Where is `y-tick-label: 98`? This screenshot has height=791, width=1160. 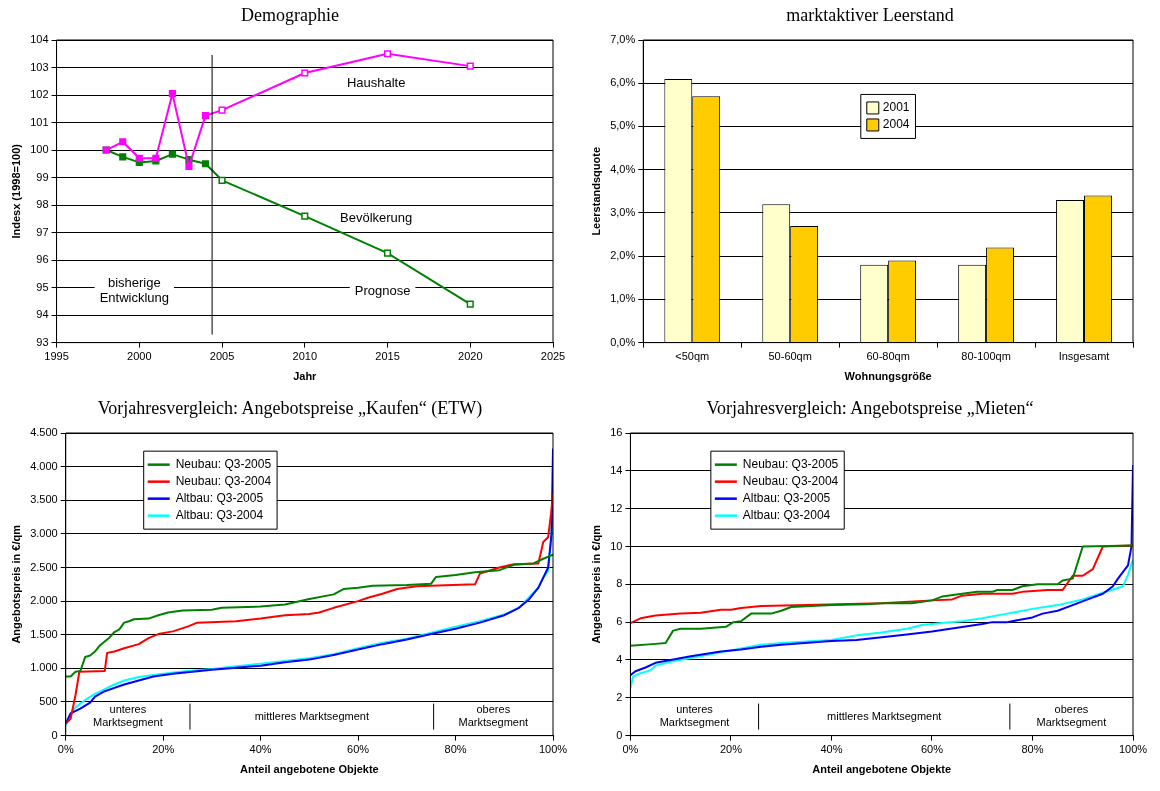 y-tick-label: 98 is located at coordinates (42, 204).